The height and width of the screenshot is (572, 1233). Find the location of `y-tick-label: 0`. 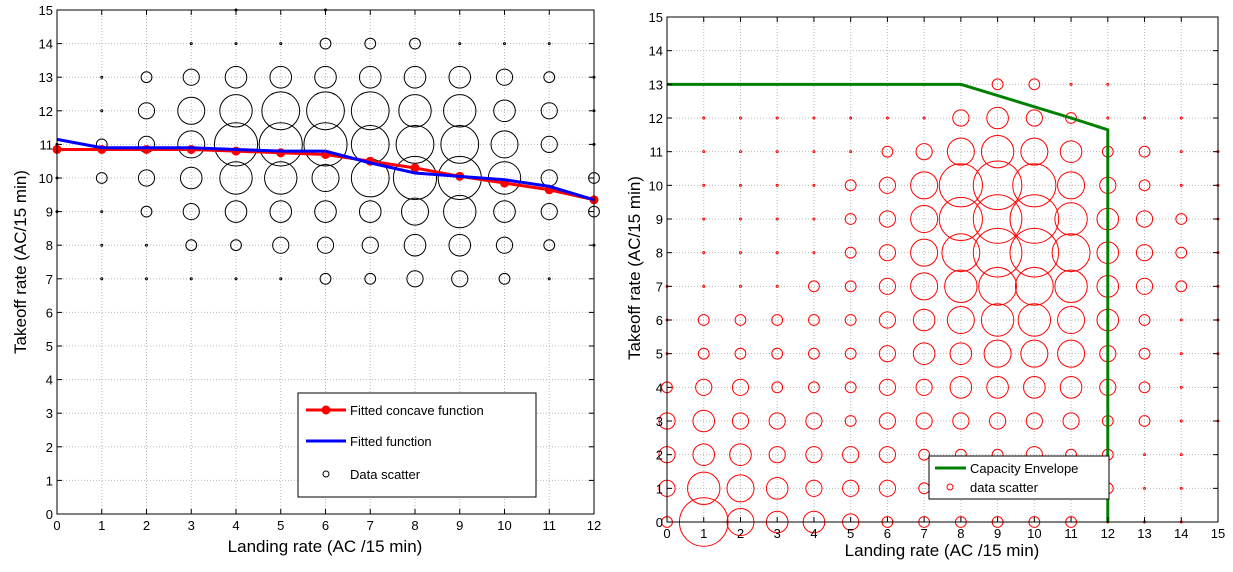

y-tick-label: 0 is located at coordinates (659, 522).